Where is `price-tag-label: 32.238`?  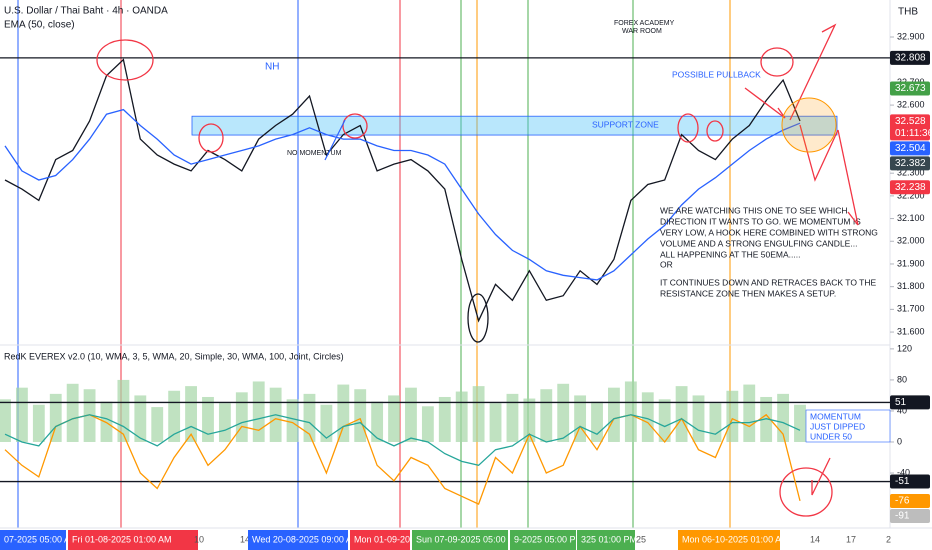 price-tag-label: 32.238 is located at coordinates (910, 187).